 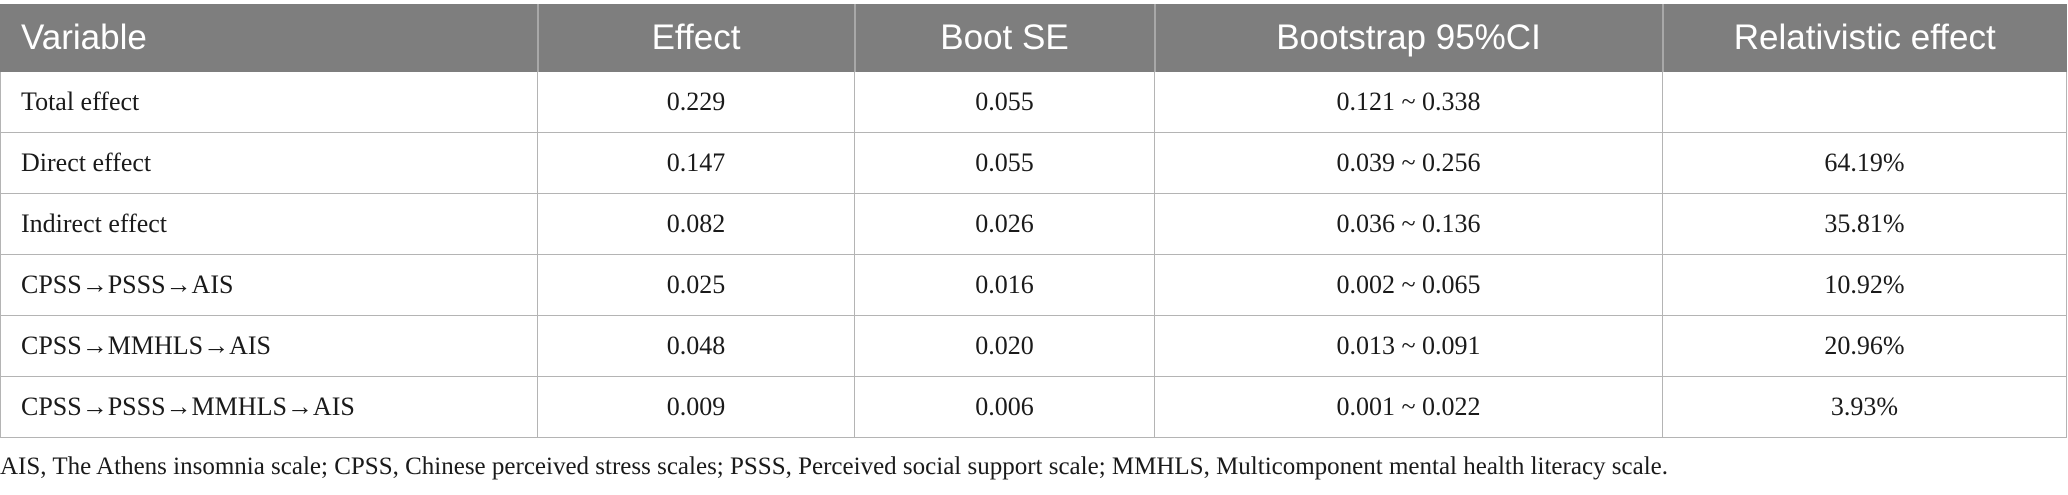 I want to click on cell-relativistic-effect: 10.92%, so click(x=1864, y=285).